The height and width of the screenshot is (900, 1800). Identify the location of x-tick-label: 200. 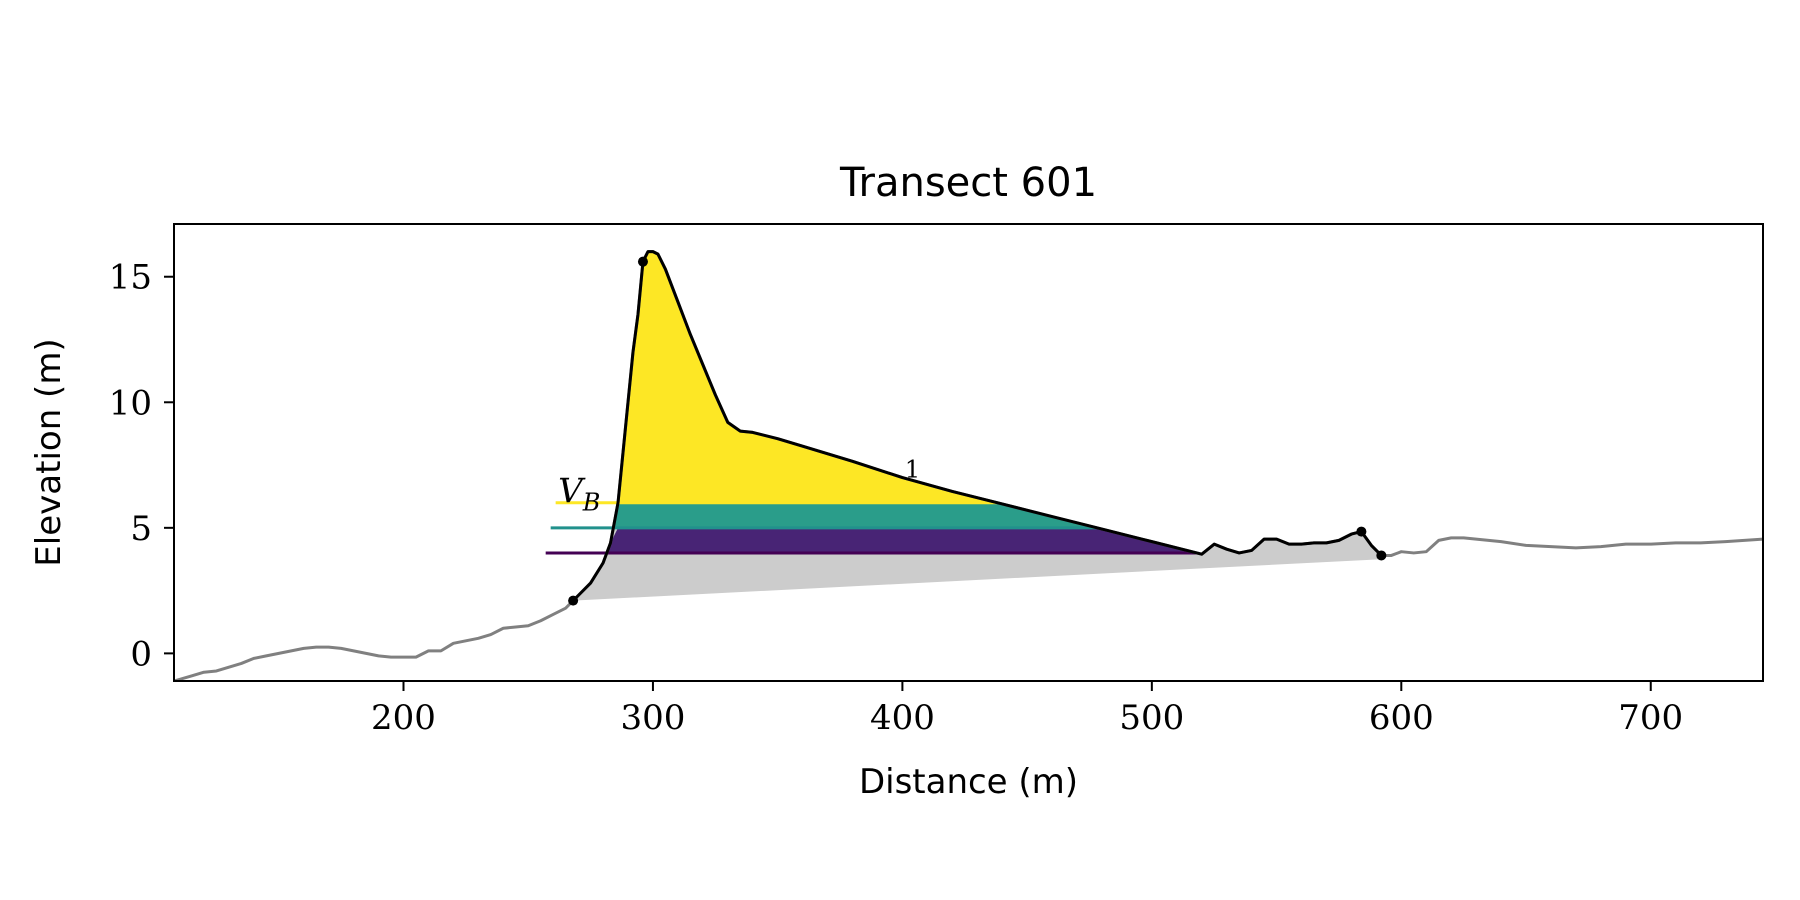
(403, 718).